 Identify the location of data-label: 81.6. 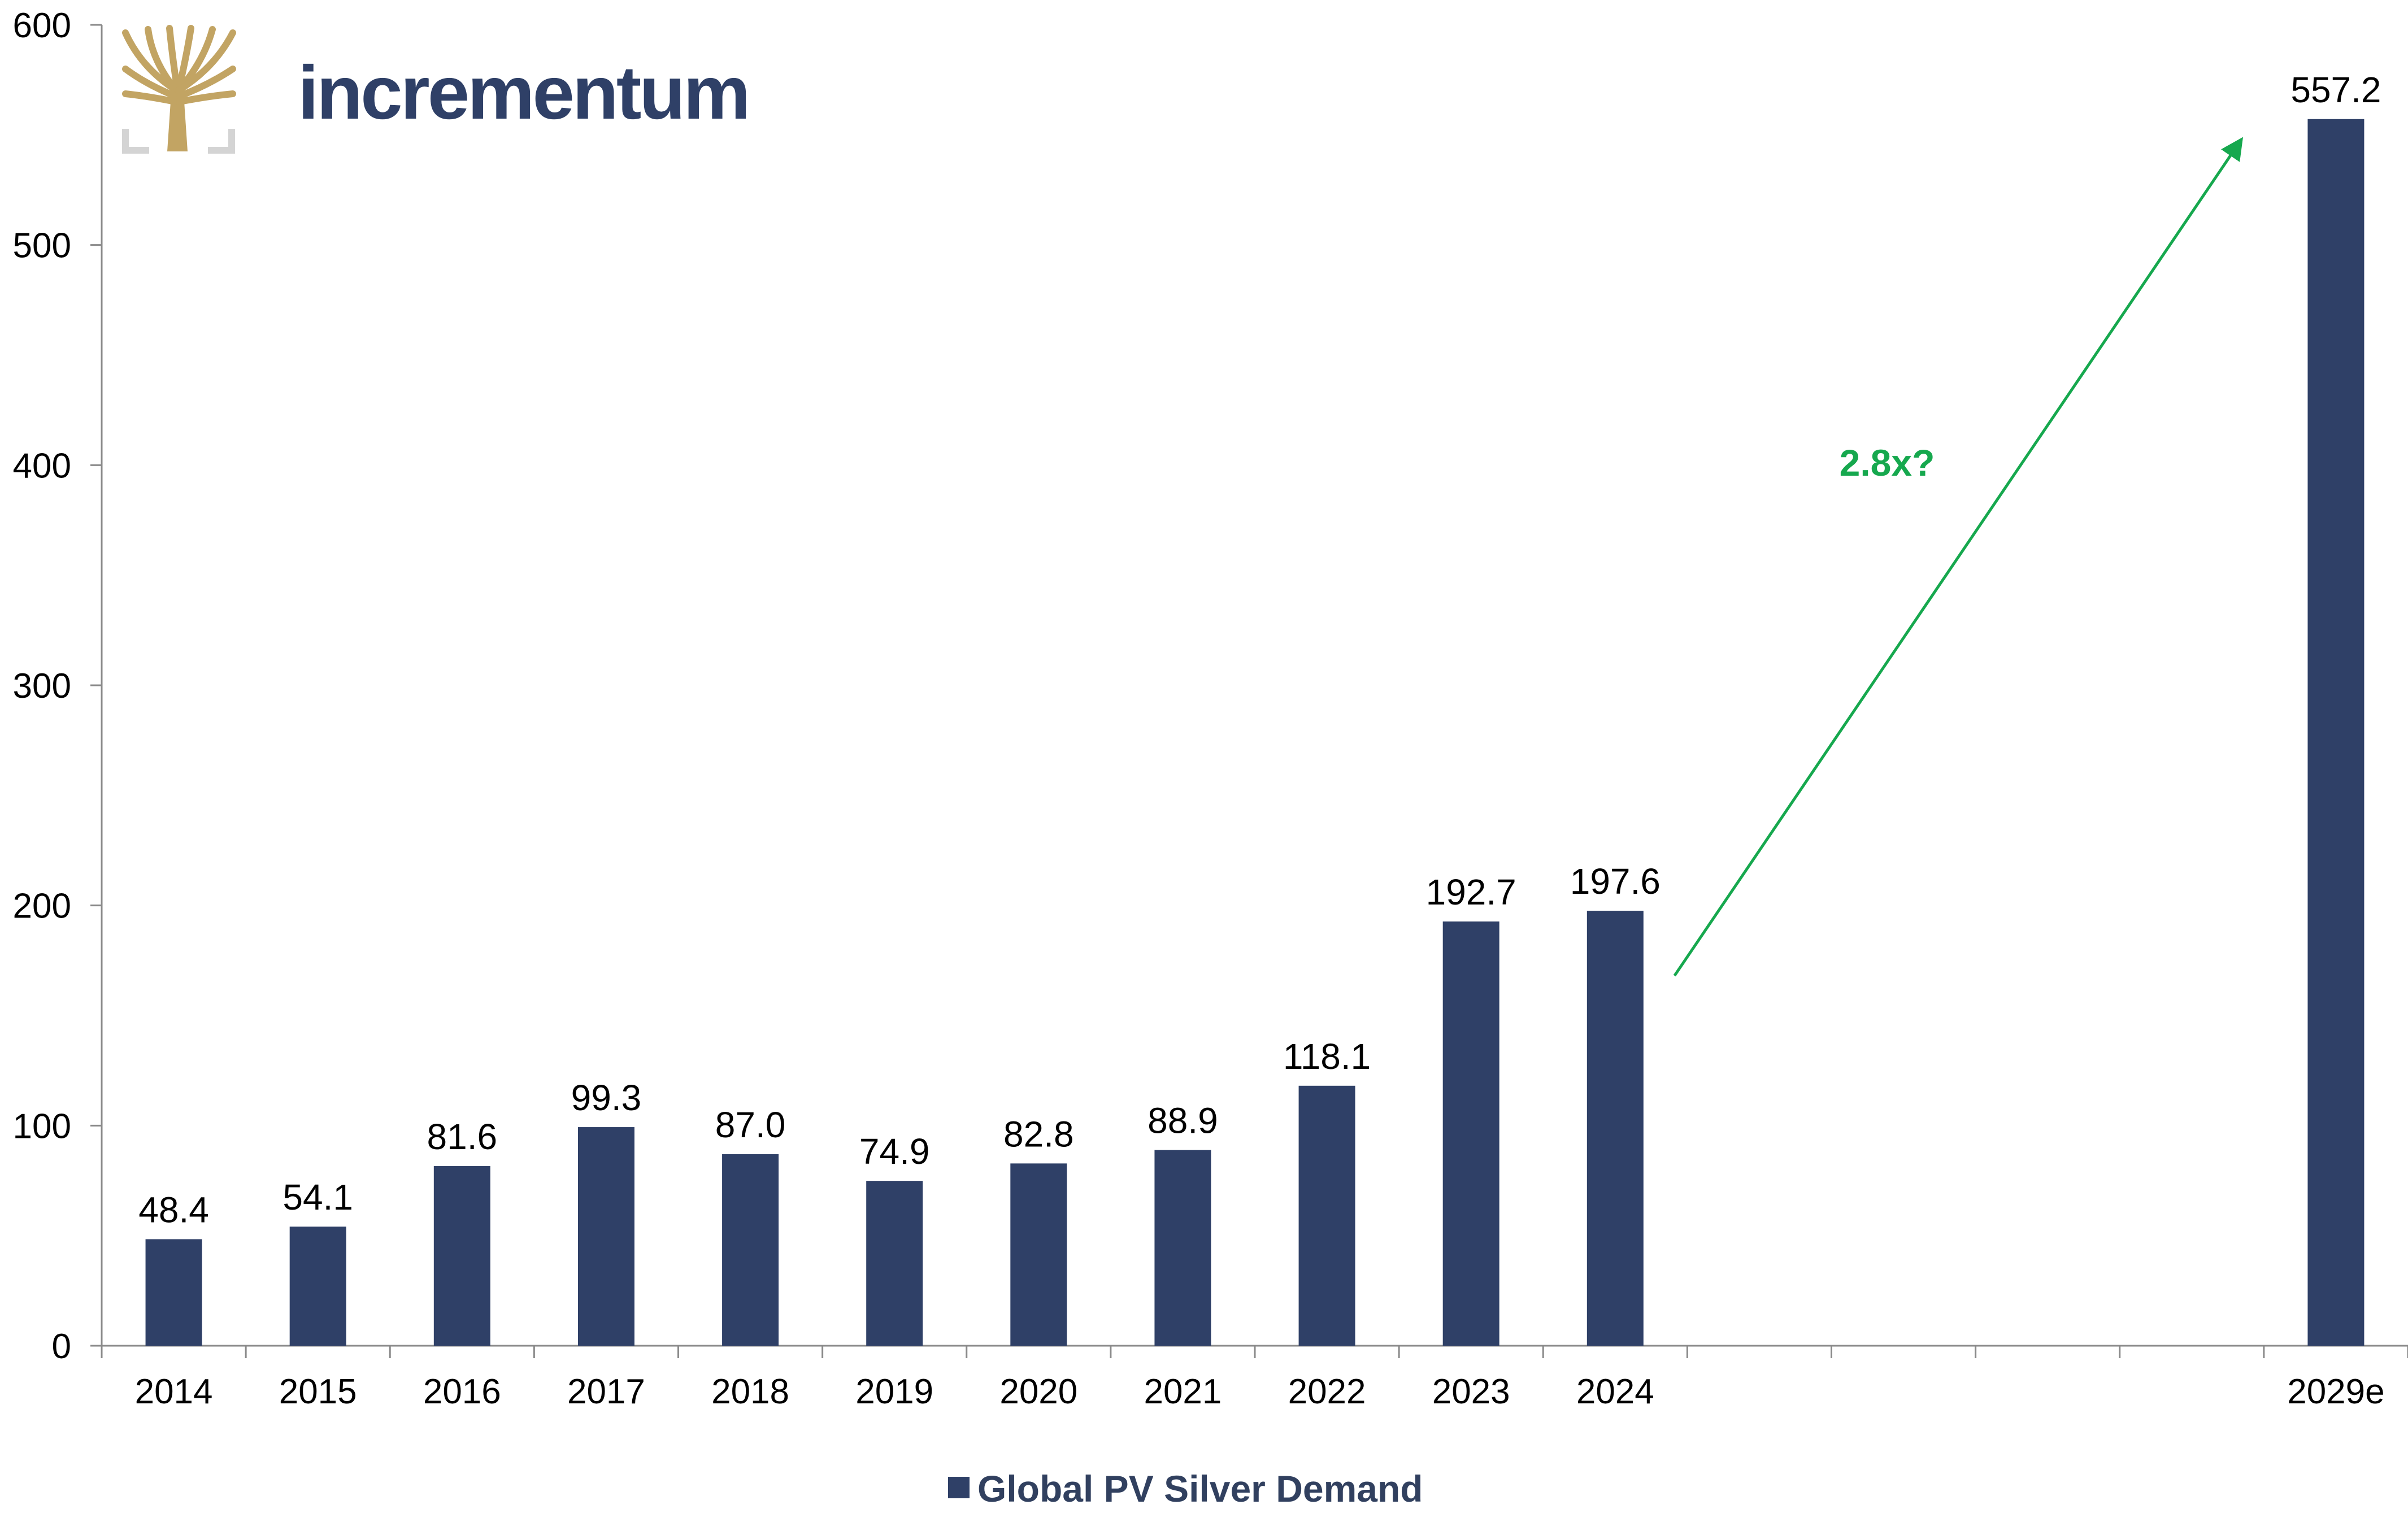
(462, 1136).